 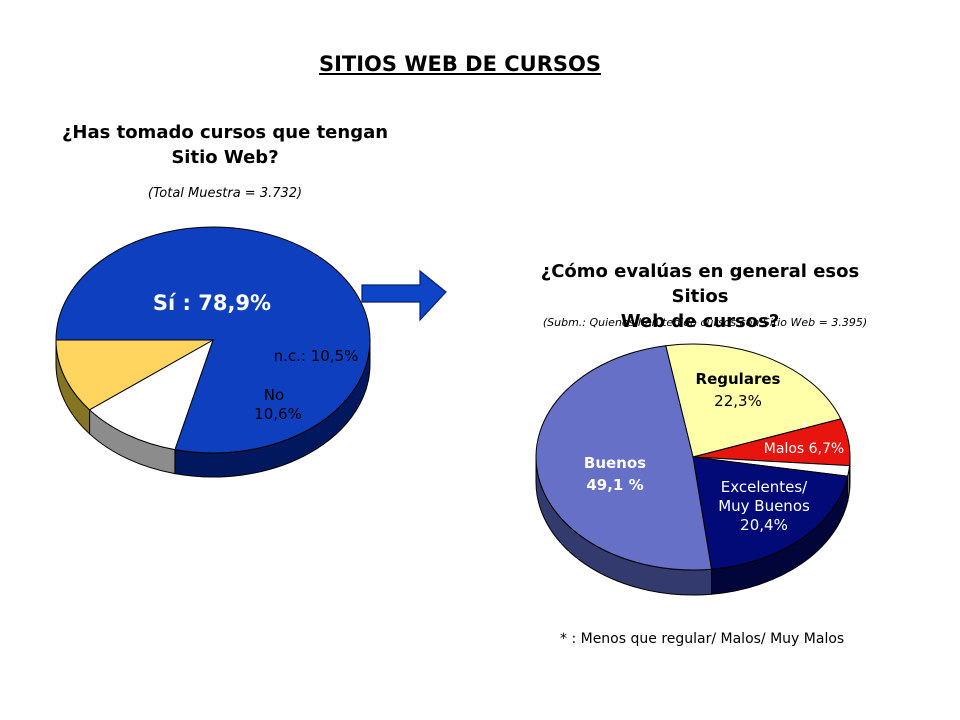 What do you see at coordinates (738, 401) in the screenshot?
I see `chart2-label-regulares-line2: 22,3%` at bounding box center [738, 401].